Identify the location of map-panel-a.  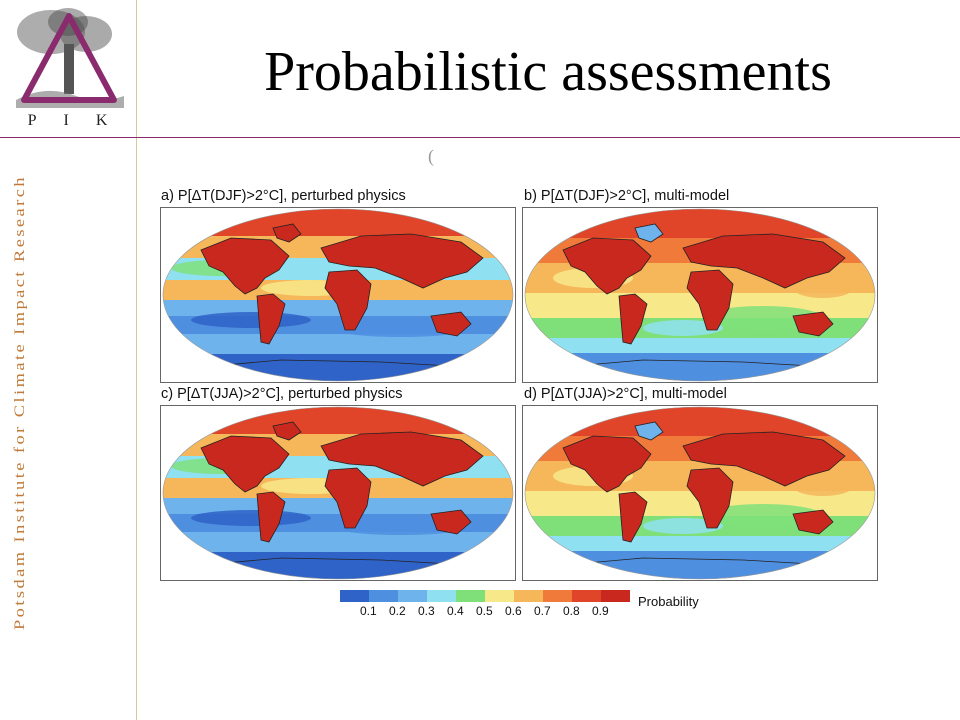
(338, 295).